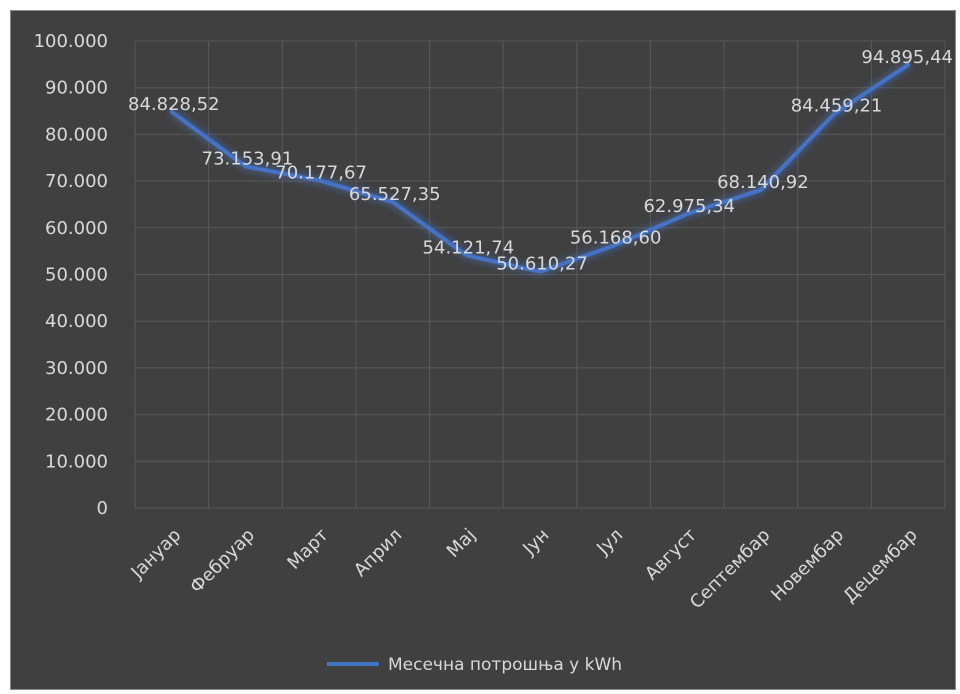 The width and height of the screenshot is (960, 694). I want to click on x-tick-label: Јул, so click(609, 542).